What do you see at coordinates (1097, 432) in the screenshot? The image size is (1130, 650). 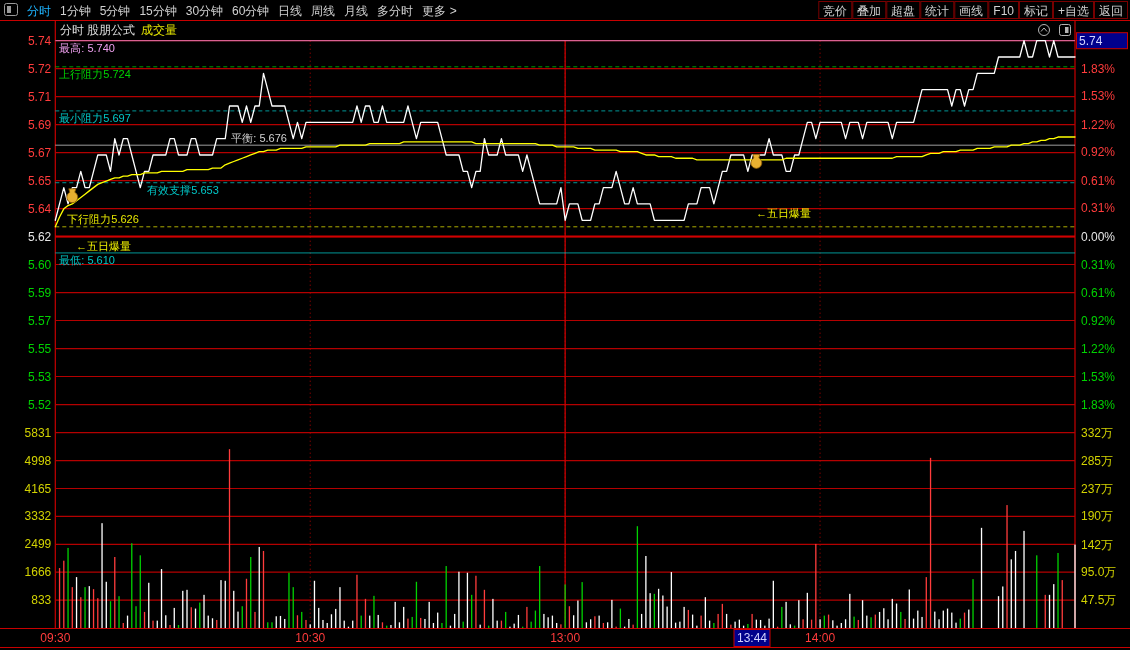 I see `y2-tick-label: 332万` at bounding box center [1097, 432].